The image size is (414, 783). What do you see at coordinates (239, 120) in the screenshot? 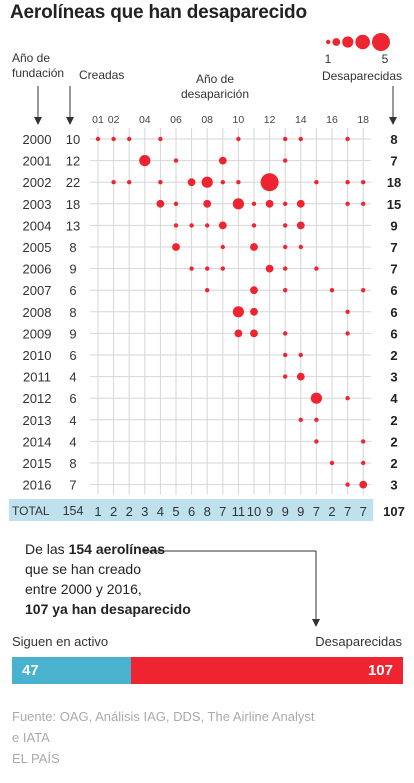
I see `x-tick-label: 10` at bounding box center [239, 120].